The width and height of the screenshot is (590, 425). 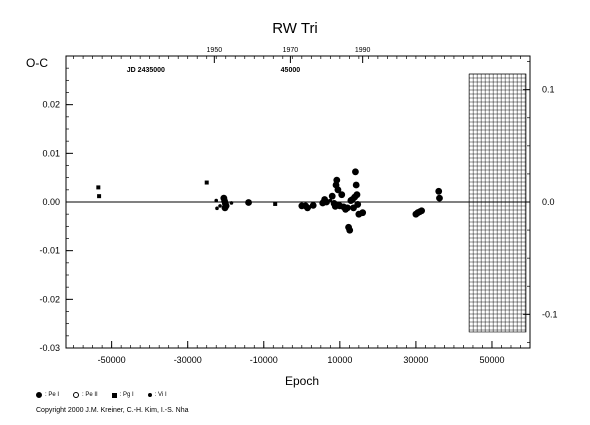 I want to click on legend-item-pe1: : Pe I, so click(x=47, y=395).